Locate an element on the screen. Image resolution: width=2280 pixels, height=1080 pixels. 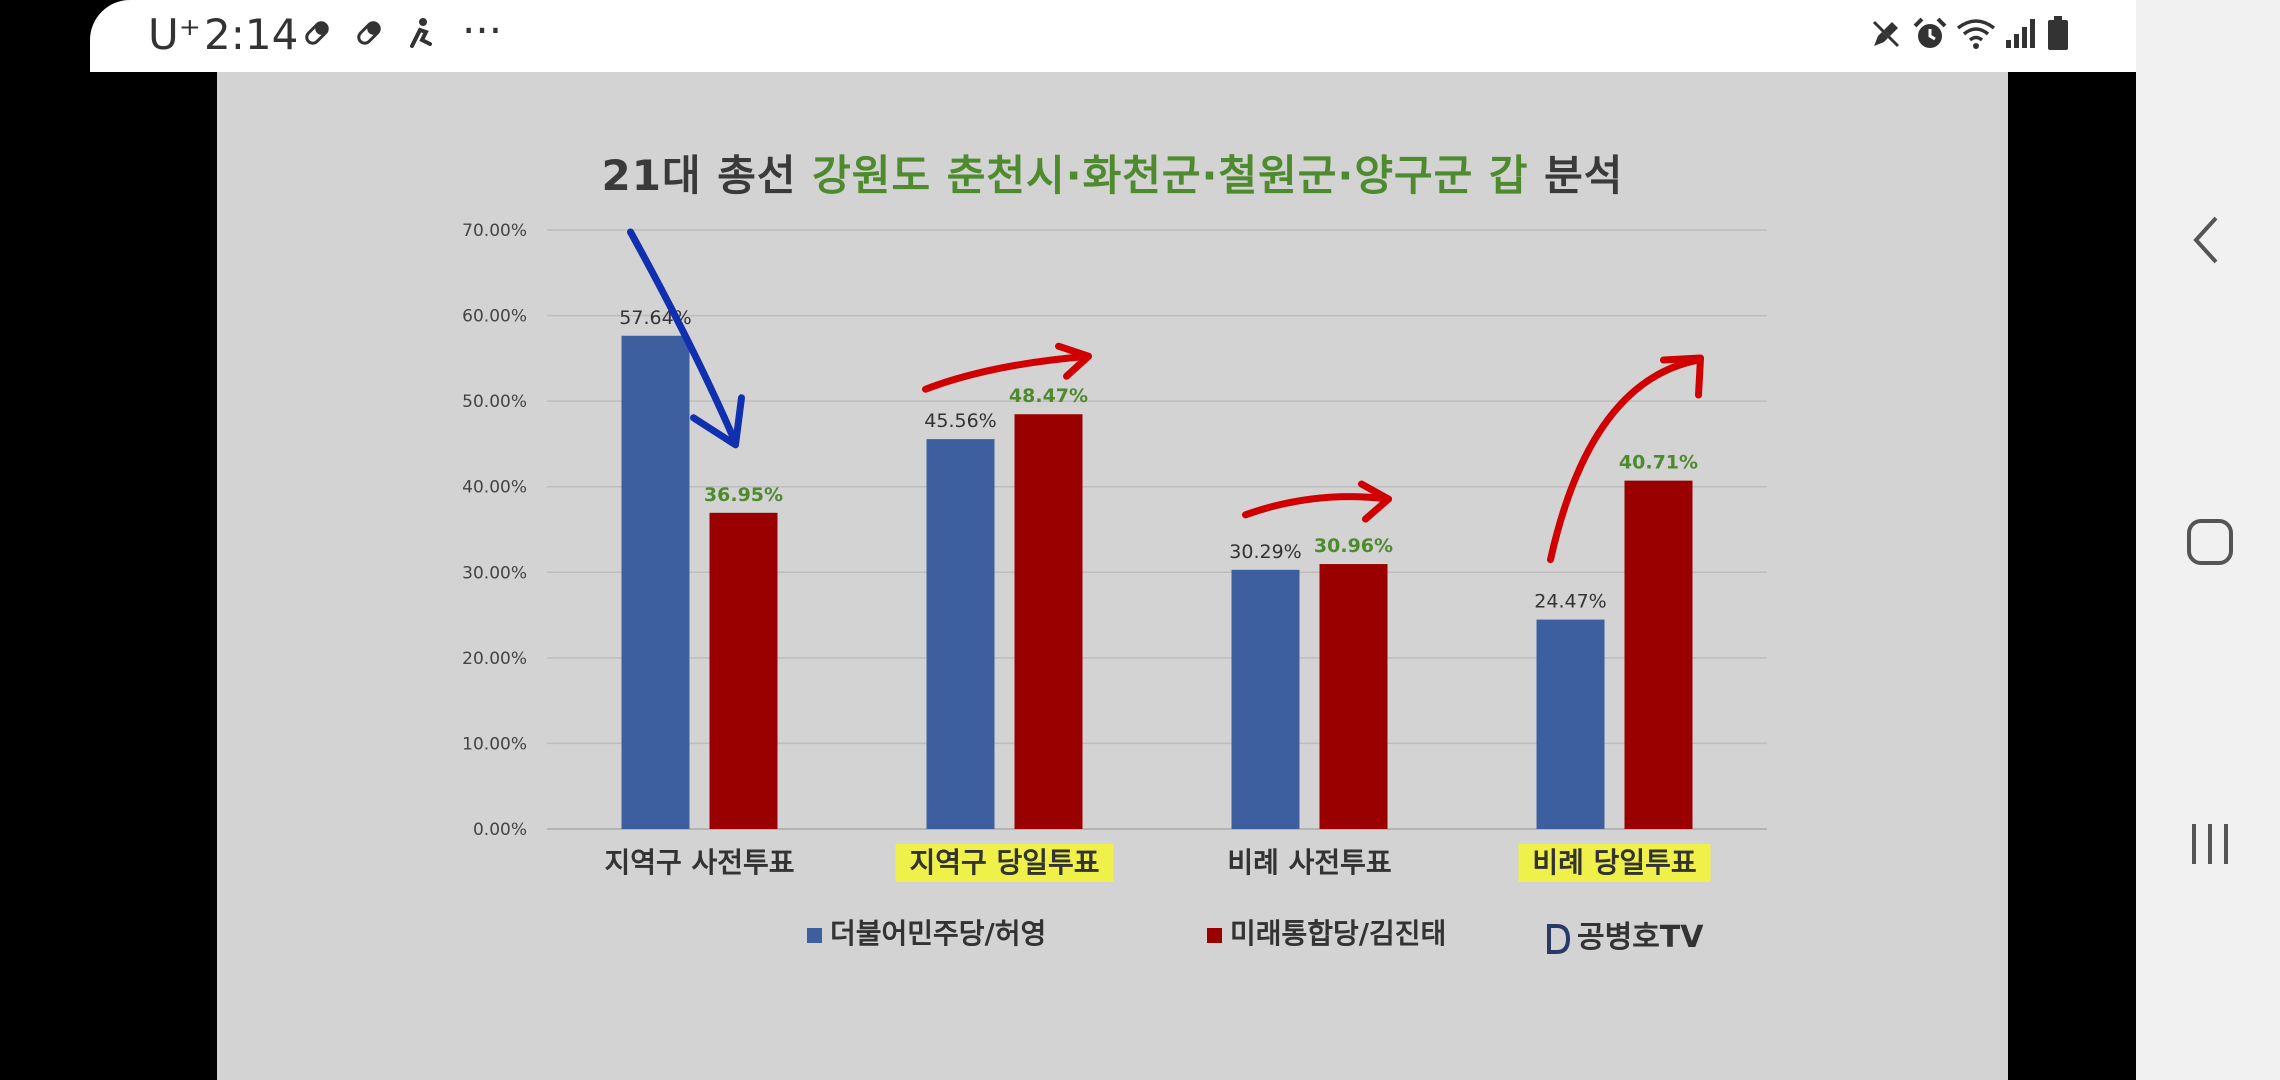
signal-icon is located at coordinates (2021, 35).